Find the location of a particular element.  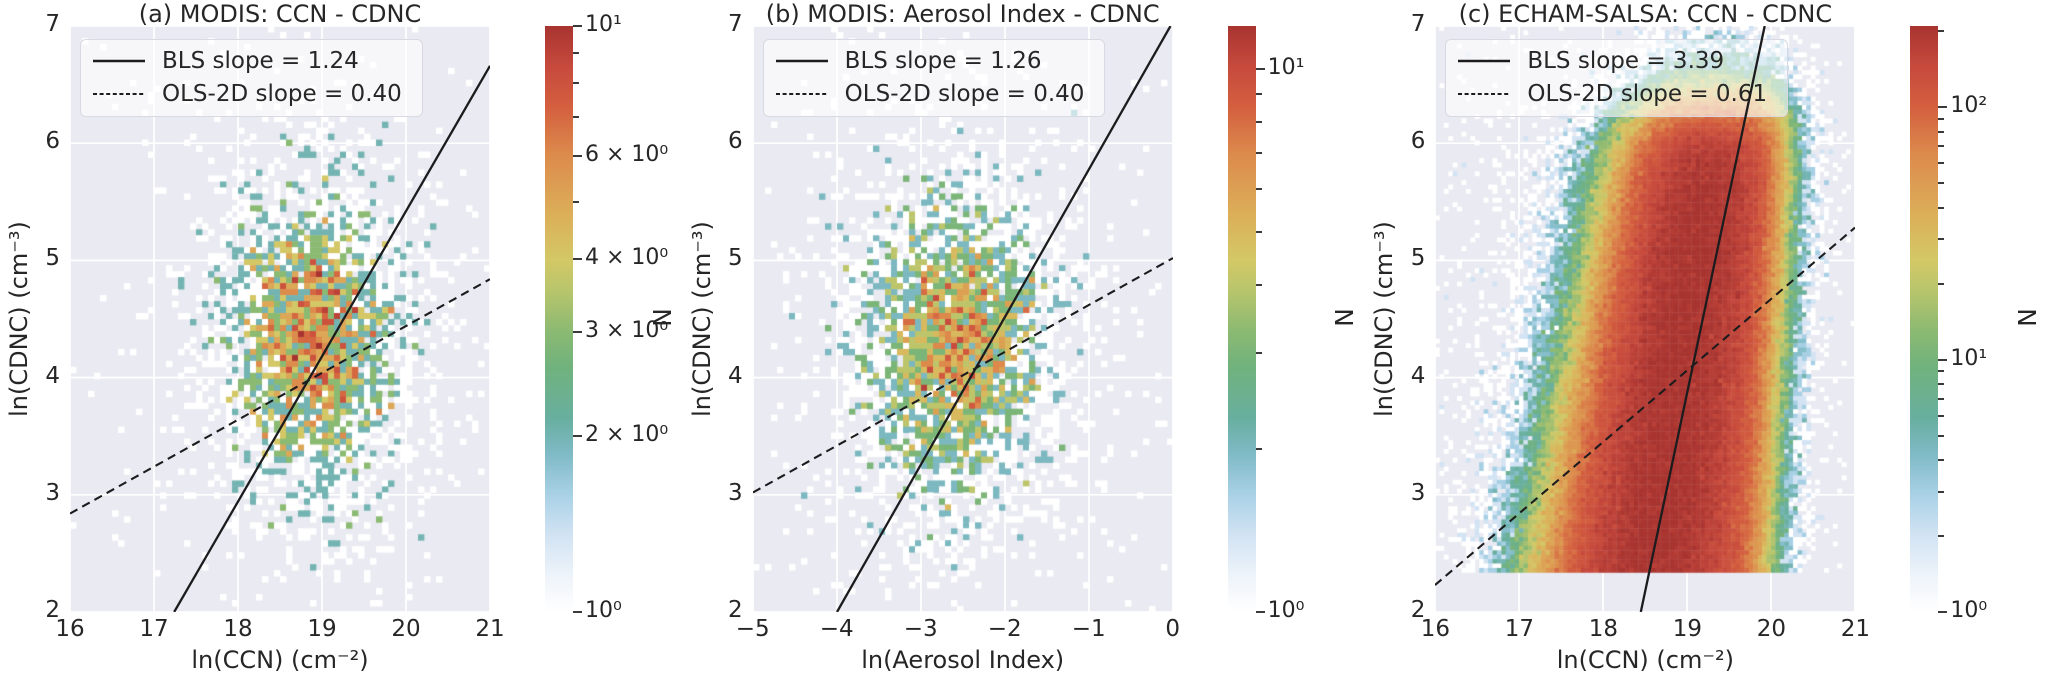

x-tick-label: −2 is located at coordinates (1004, 629).